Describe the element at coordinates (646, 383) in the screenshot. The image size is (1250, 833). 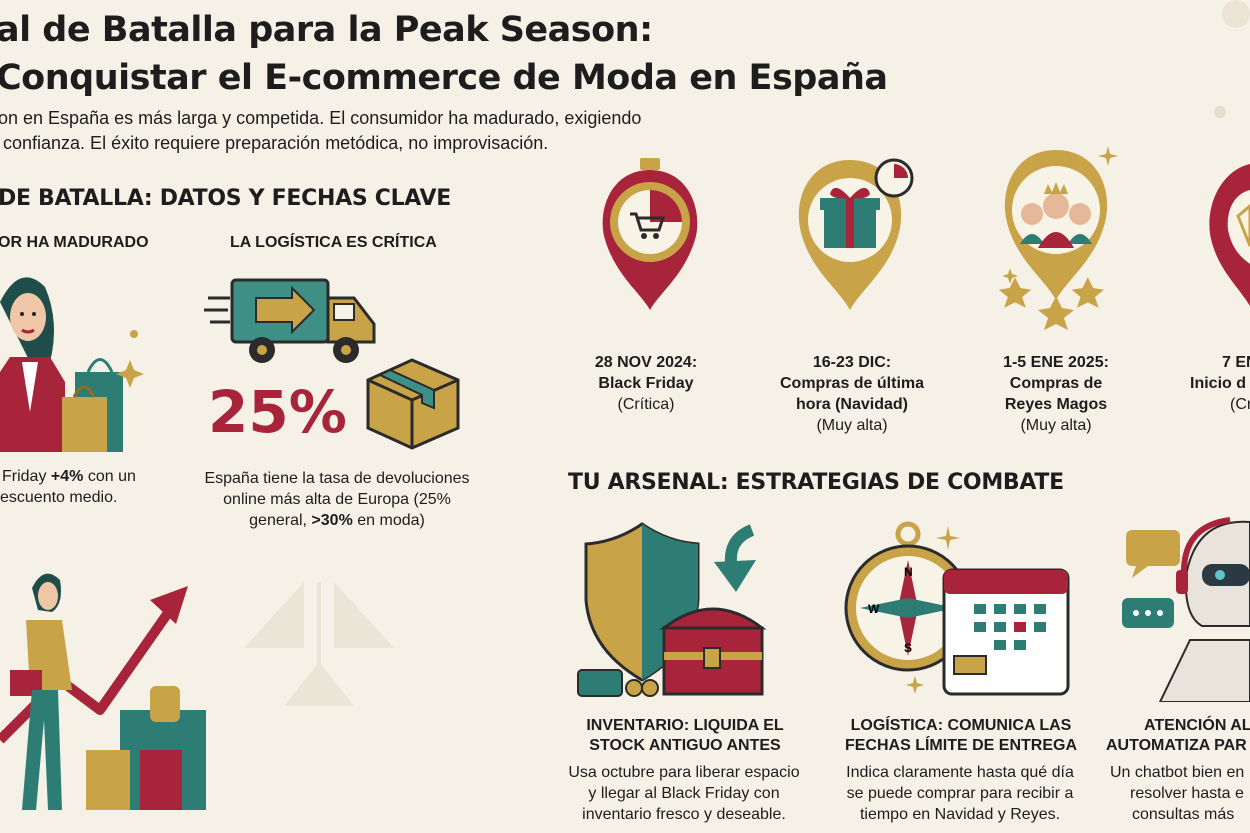
I see `date-black-friday: 28 NOV 2024: Black Friday (Crítica)` at that location.